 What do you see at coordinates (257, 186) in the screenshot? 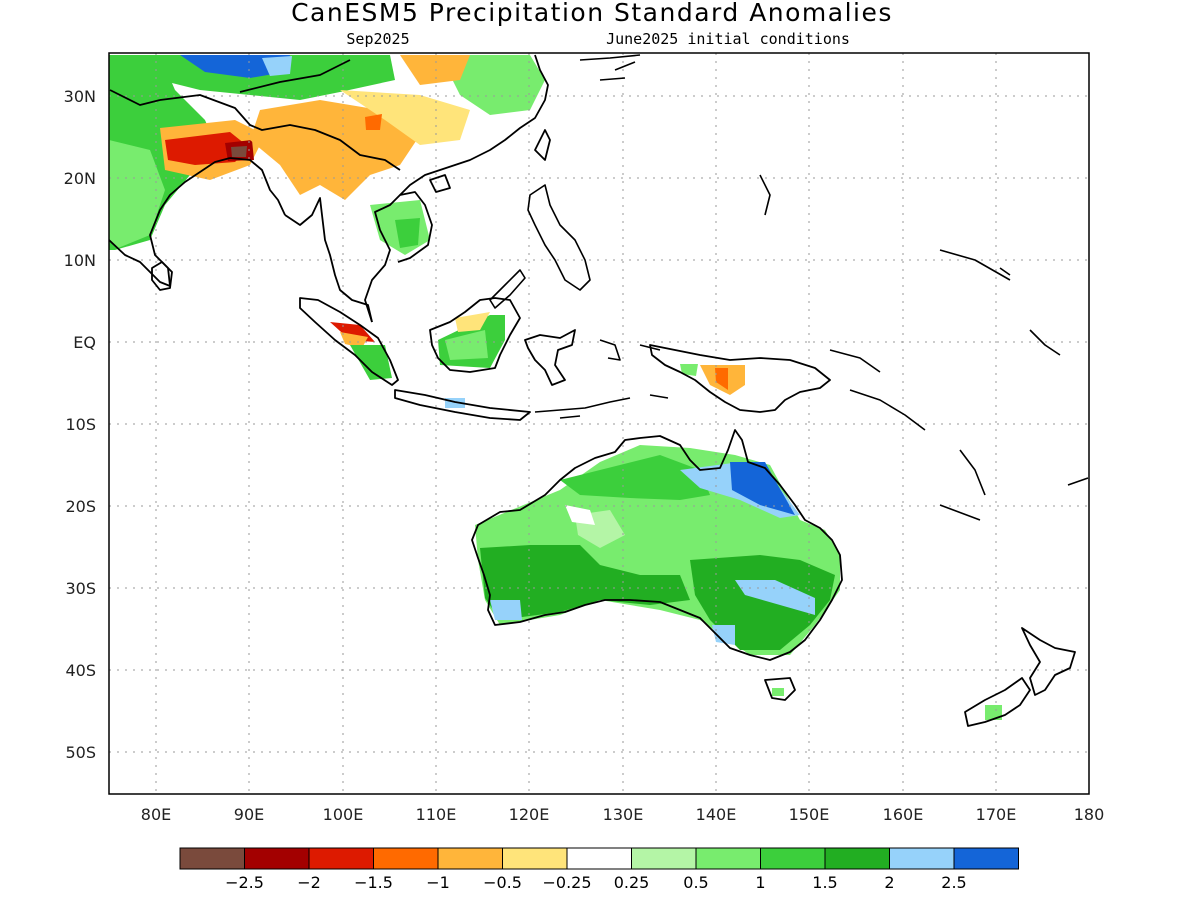
I see `coast-bay-of-bengal` at bounding box center [257, 186].